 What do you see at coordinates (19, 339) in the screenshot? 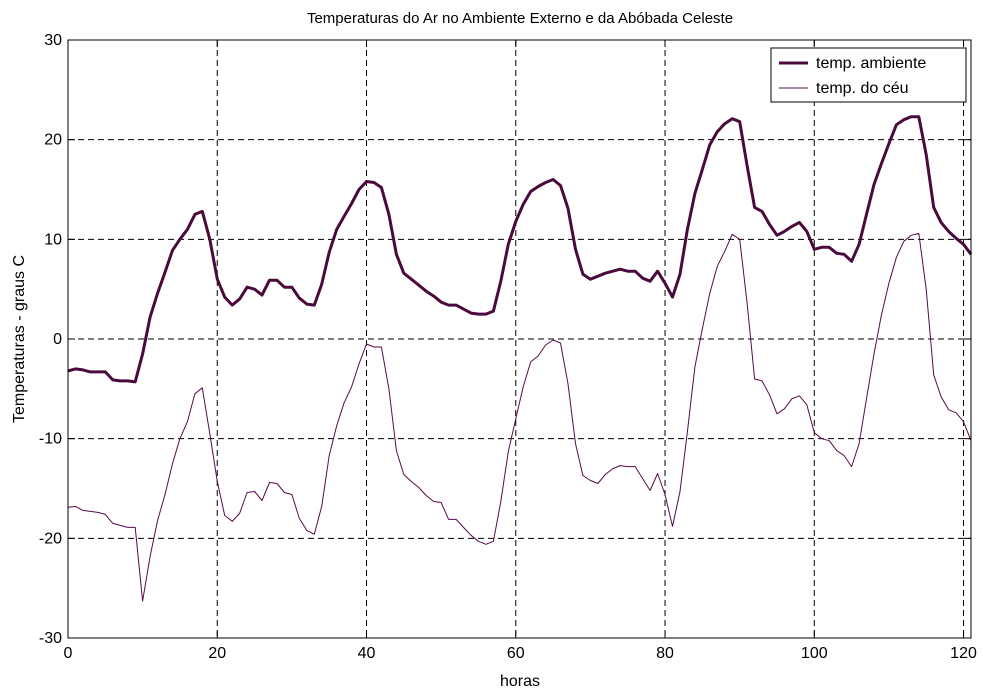
I see `y-axis-label: Temperaturas - graus C` at bounding box center [19, 339].